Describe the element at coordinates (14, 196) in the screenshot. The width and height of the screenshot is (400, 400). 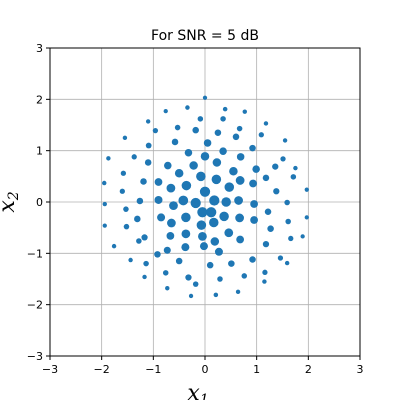
I see `y-axis-label-subscript: 2` at that location.